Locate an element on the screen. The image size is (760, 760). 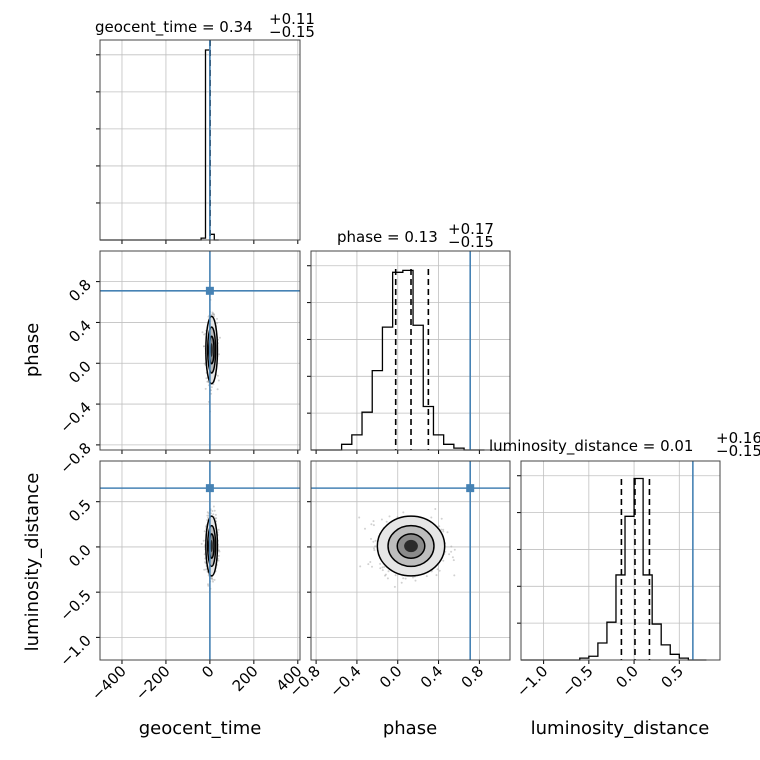
hist-phase-frame is located at coordinates (410, 350).